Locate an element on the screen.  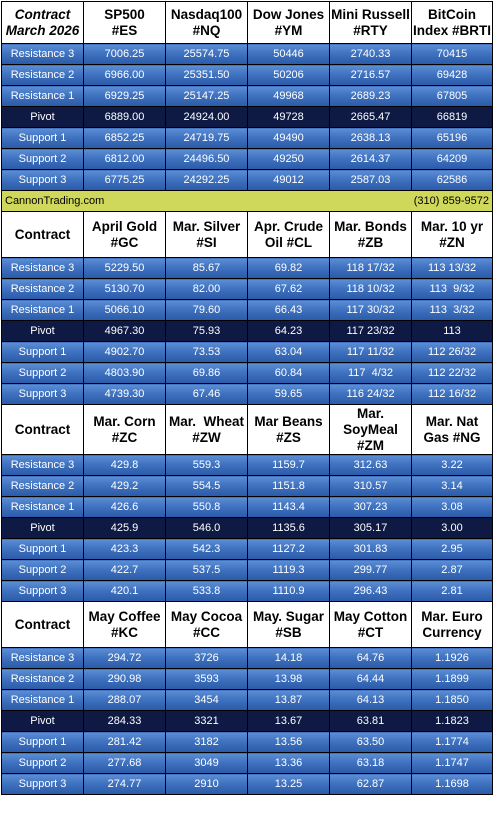
instrument-header-line: Mini Russell is located at coordinates (370, 14).